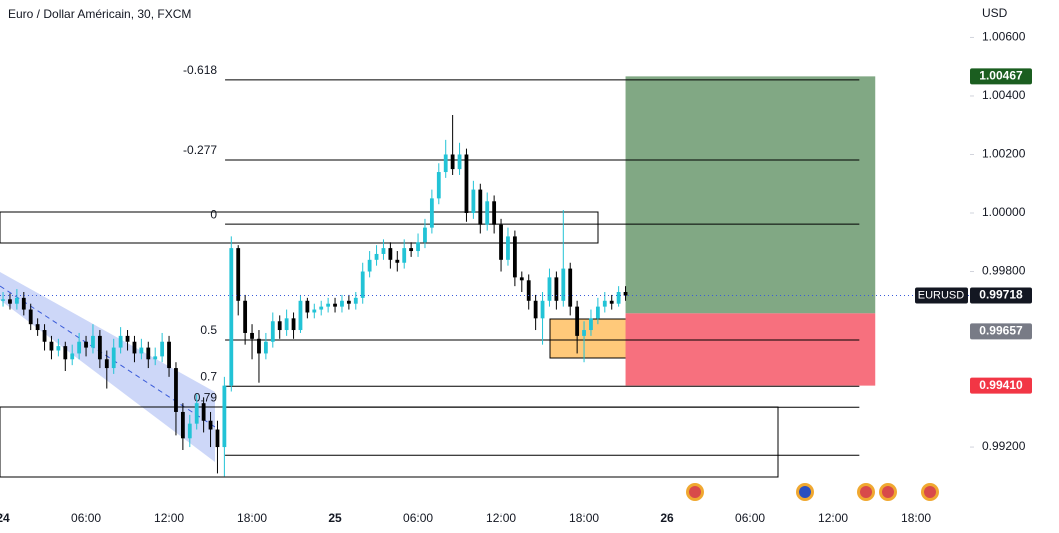 The width and height of the screenshot is (1059, 533). I want to click on target-tag: 1.00467, so click(1001, 76).